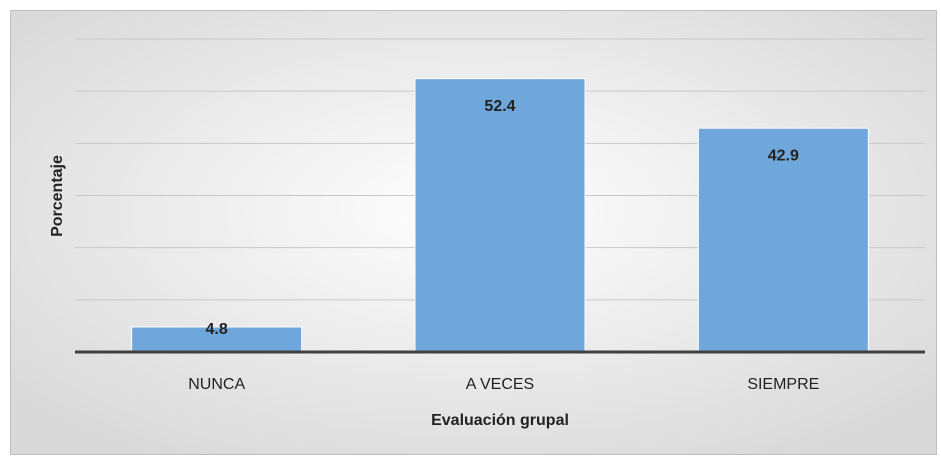  I want to click on y-axis-title: Porcentaje, so click(57, 196).